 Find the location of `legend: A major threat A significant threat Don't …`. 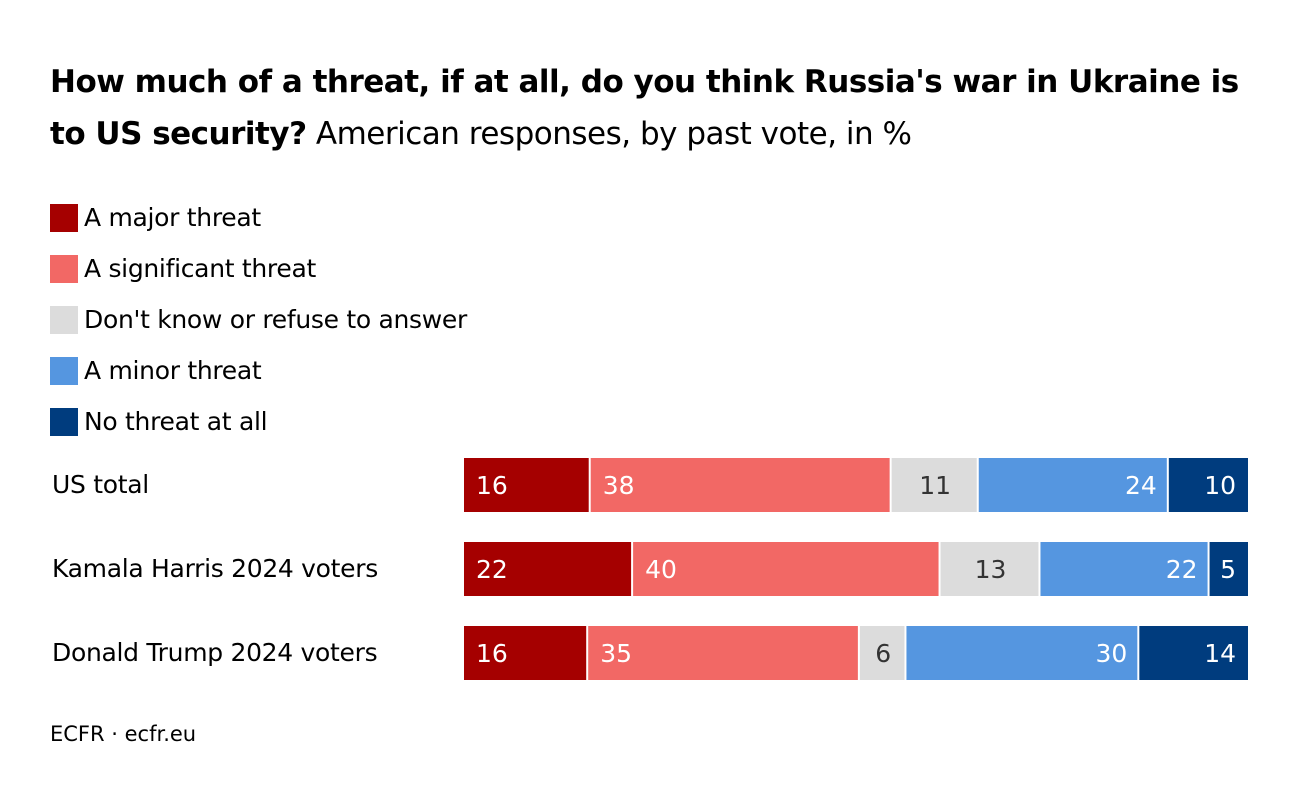

legend: A major threat A significant threat Don't … is located at coordinates (258, 319).